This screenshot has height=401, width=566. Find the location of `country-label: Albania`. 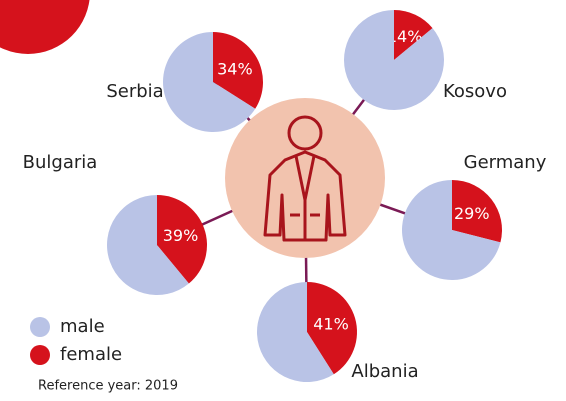

country-label: Albania is located at coordinates (384, 371).